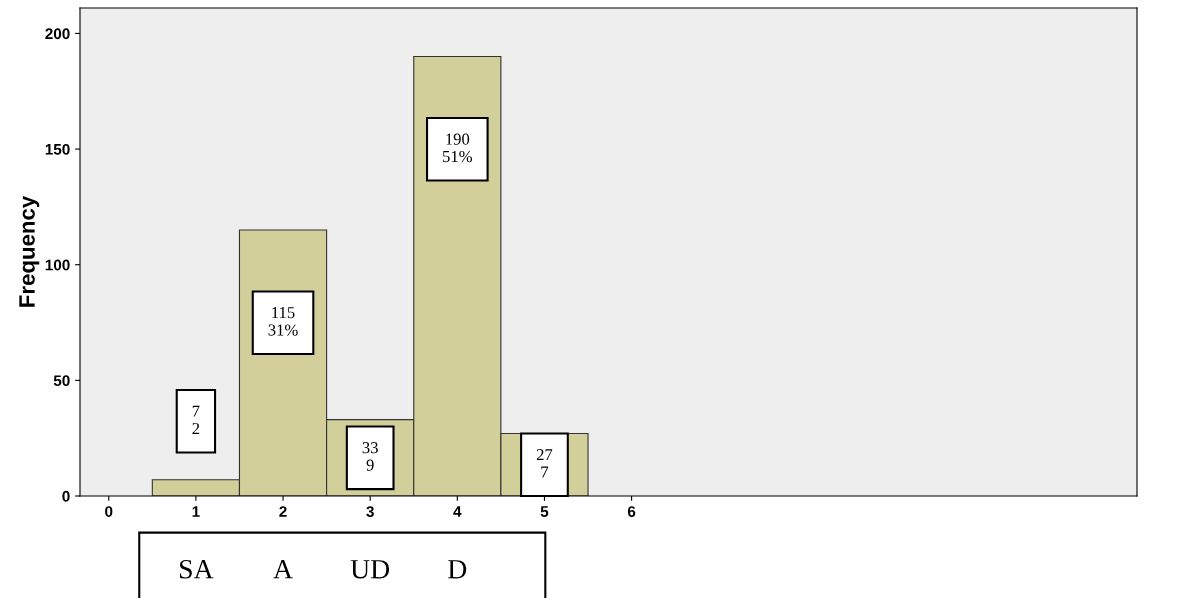  What do you see at coordinates (283, 569) in the screenshot?
I see `text: A` at bounding box center [283, 569].